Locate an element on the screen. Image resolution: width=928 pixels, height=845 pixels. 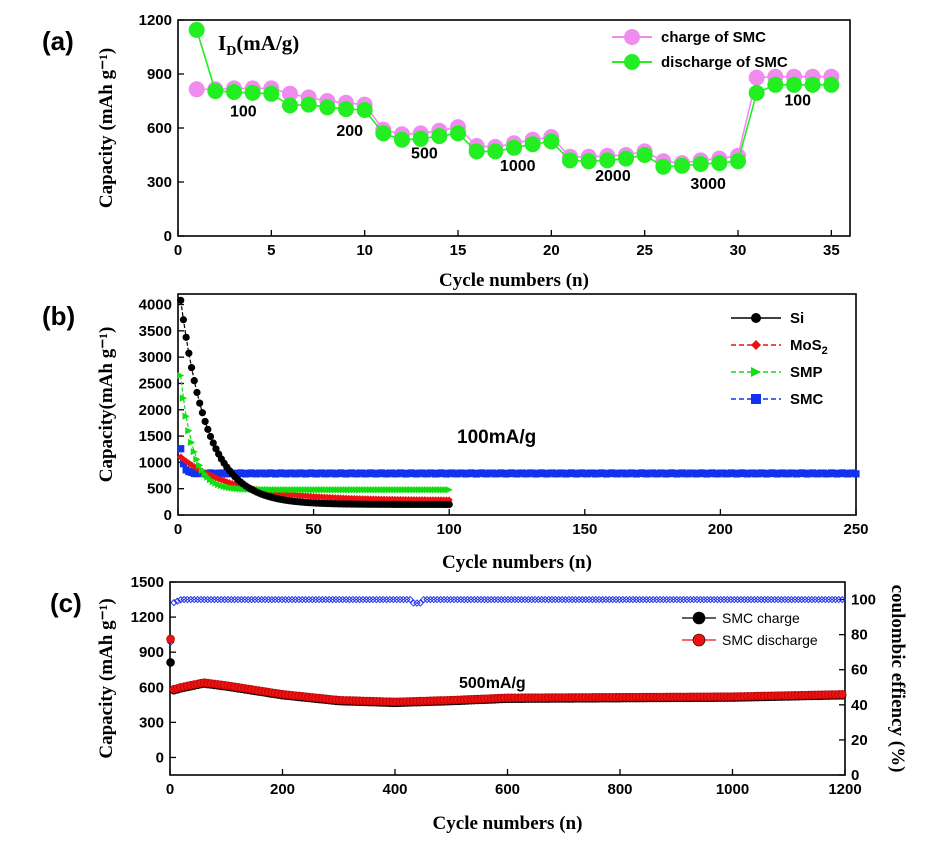
panel-a-label: (a) is located at coordinates (58, 41).